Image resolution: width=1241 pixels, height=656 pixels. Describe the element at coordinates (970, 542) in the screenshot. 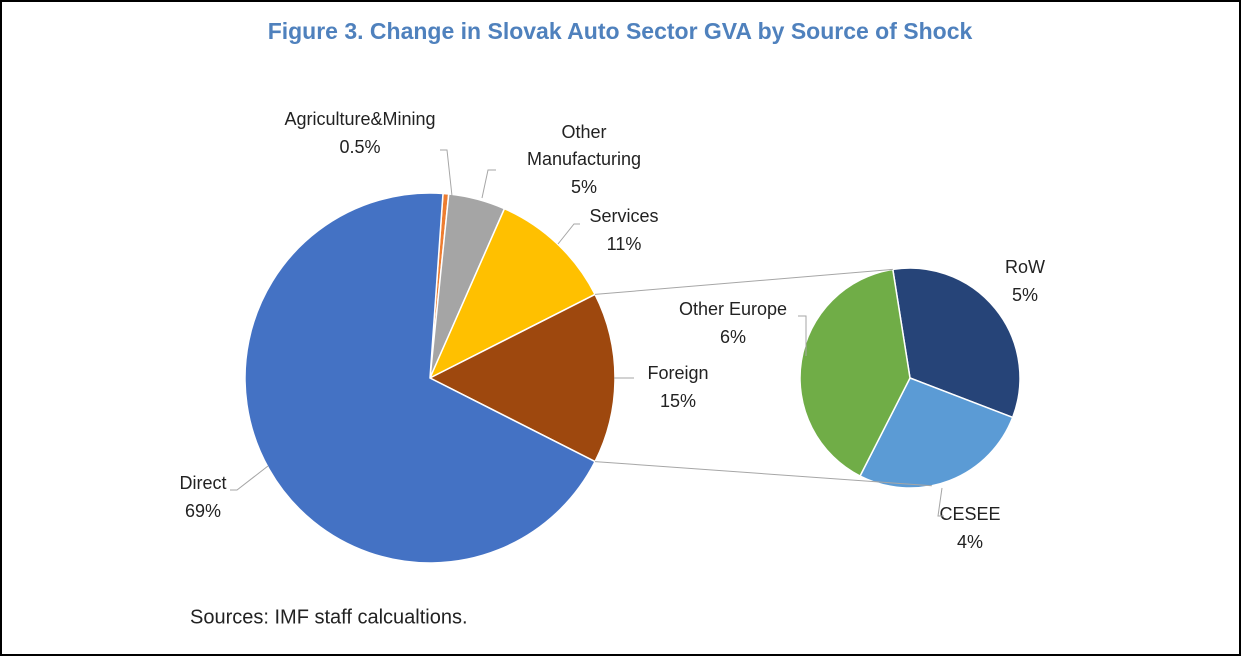

I see `value-label: 4%` at that location.